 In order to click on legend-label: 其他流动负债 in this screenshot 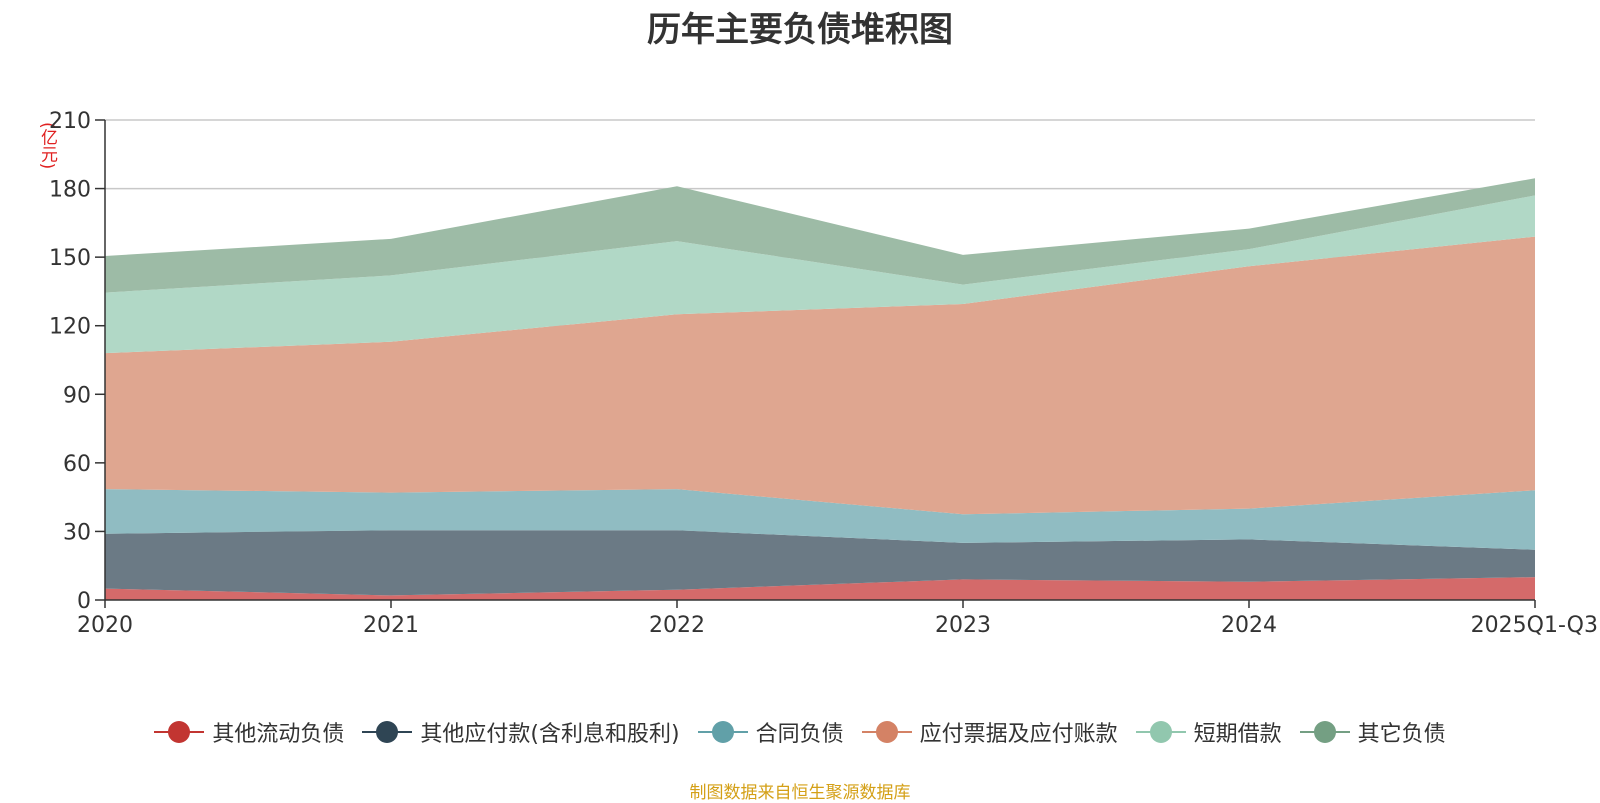, I will do `click(278, 734)`.